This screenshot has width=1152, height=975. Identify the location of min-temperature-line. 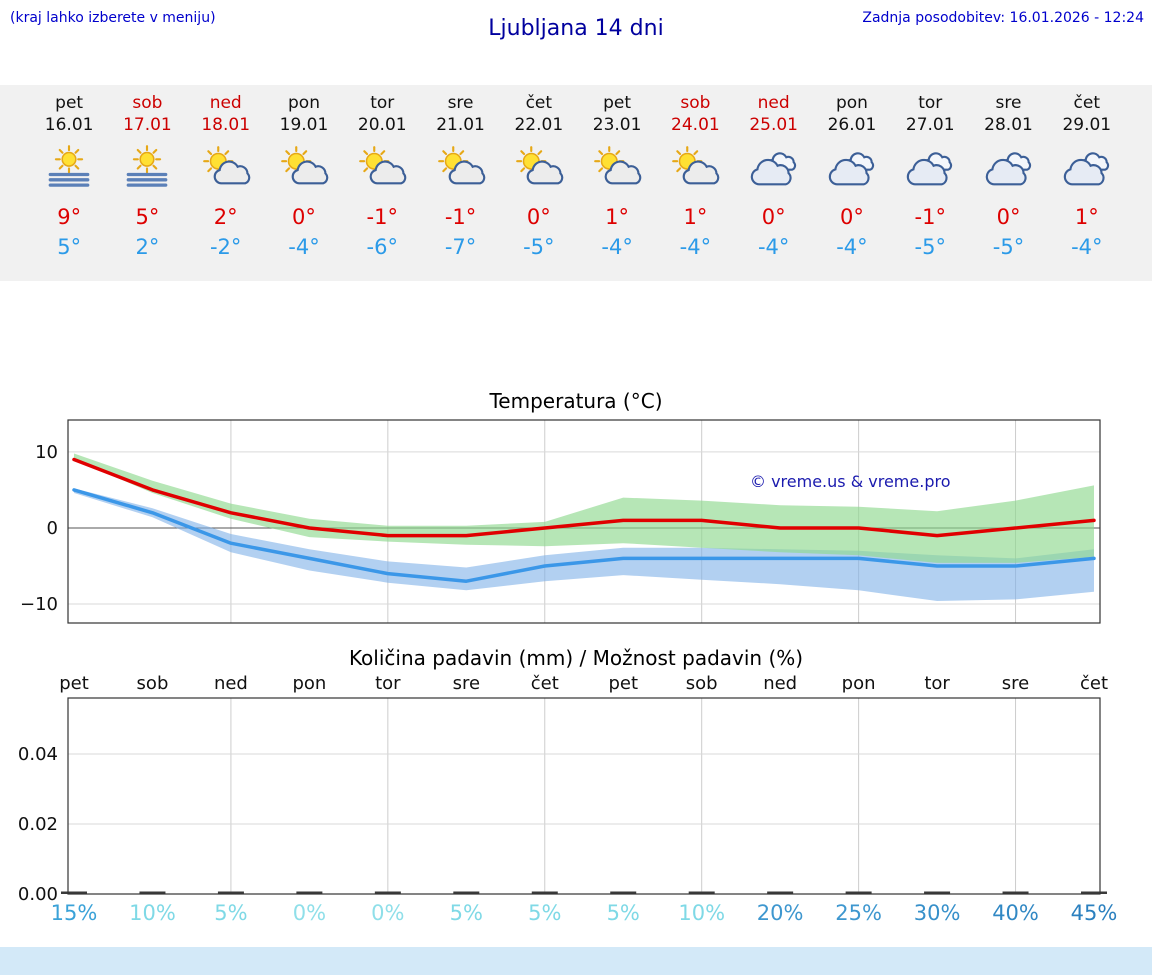
(584, 535).